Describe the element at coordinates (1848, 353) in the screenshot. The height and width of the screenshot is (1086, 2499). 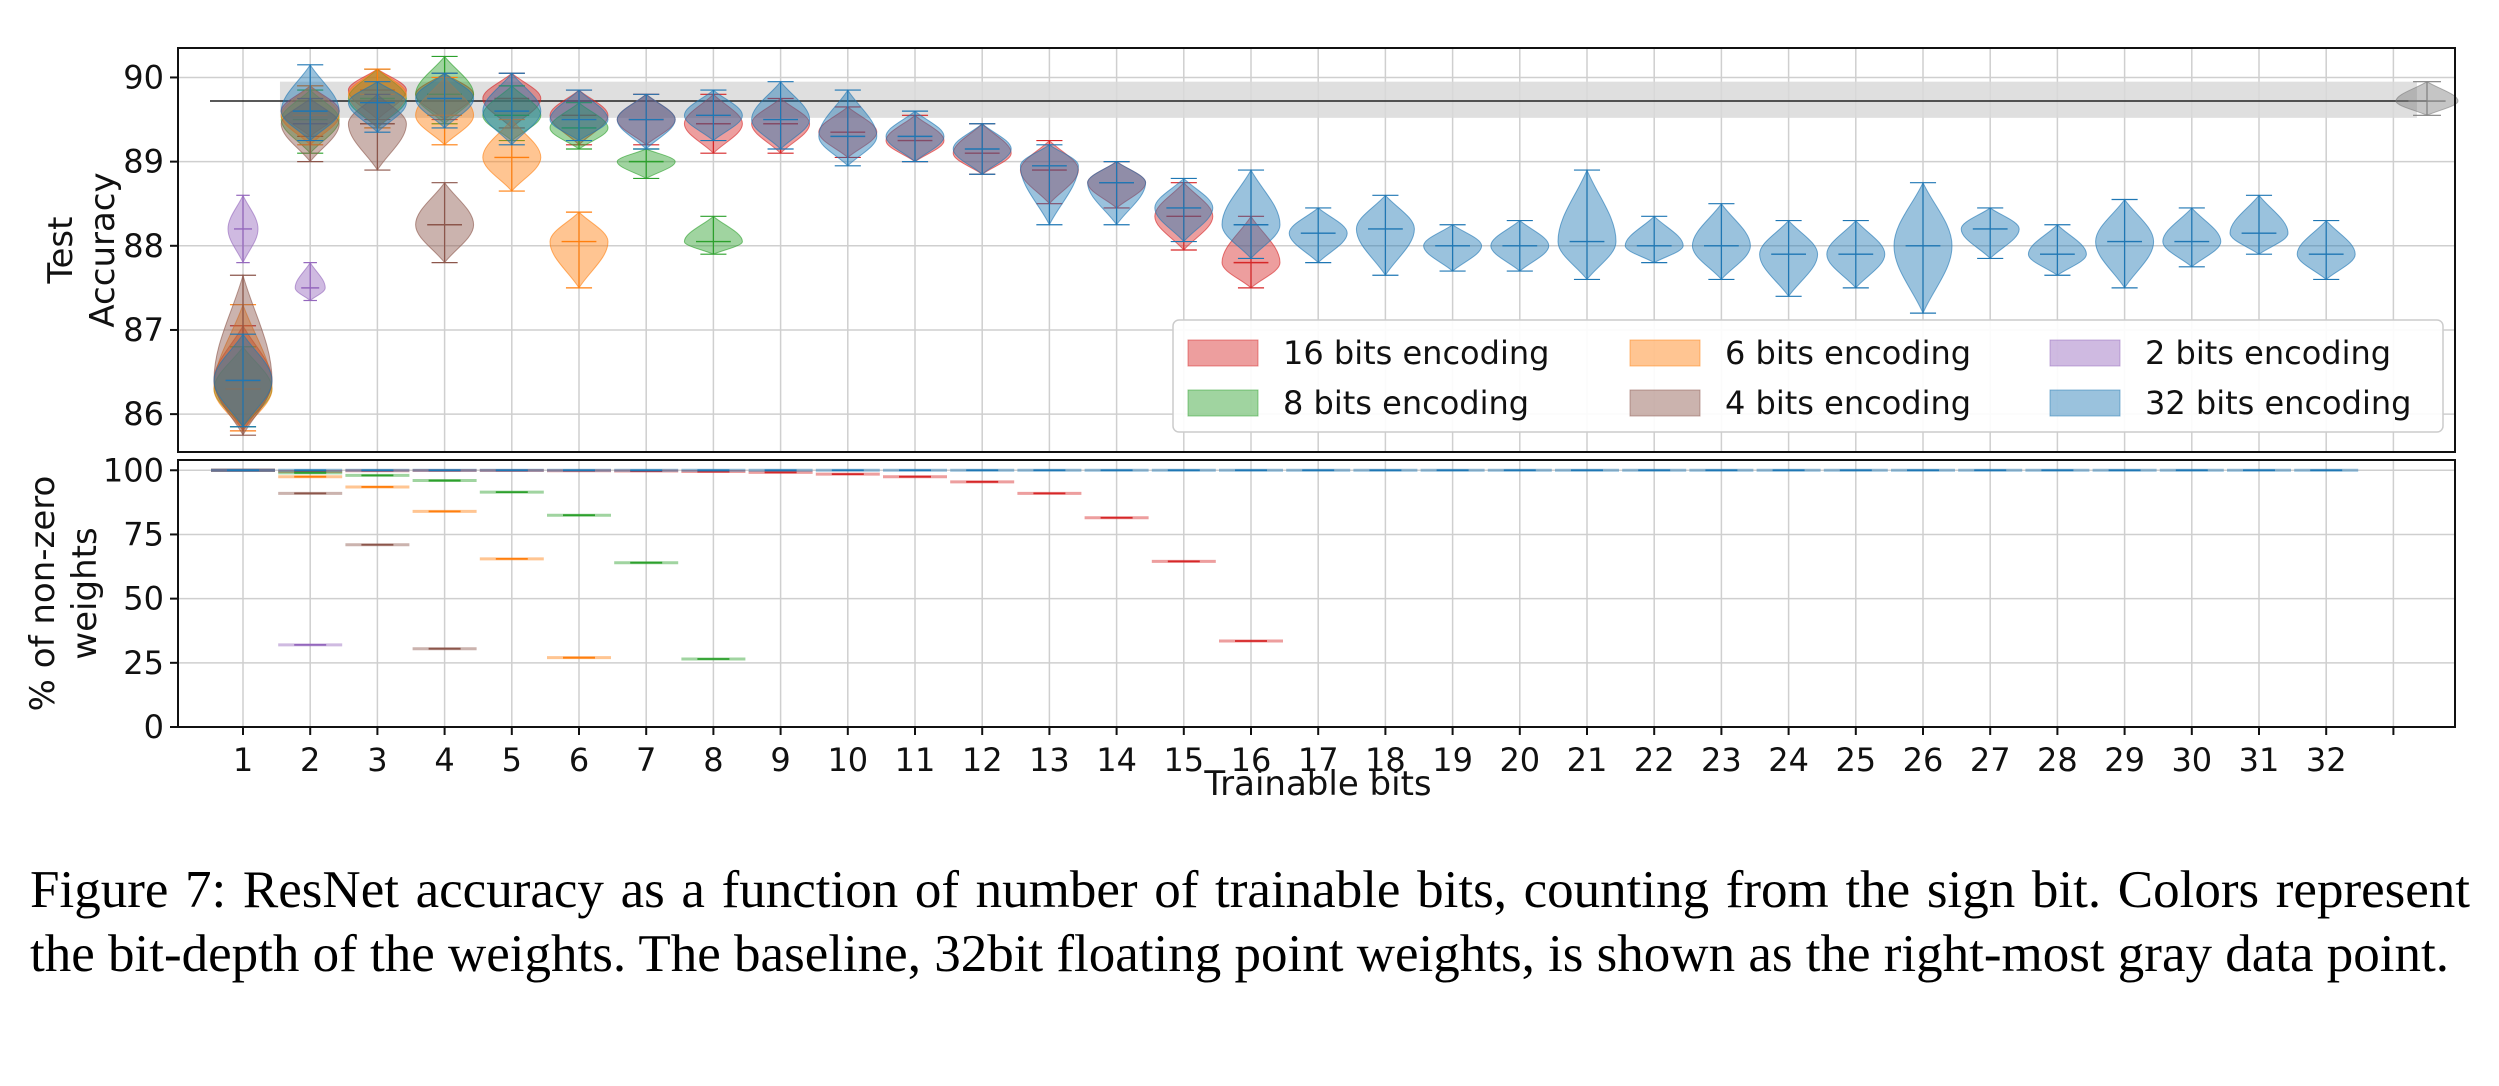
I see `legend-label-6bit: 6 bits encoding` at that location.